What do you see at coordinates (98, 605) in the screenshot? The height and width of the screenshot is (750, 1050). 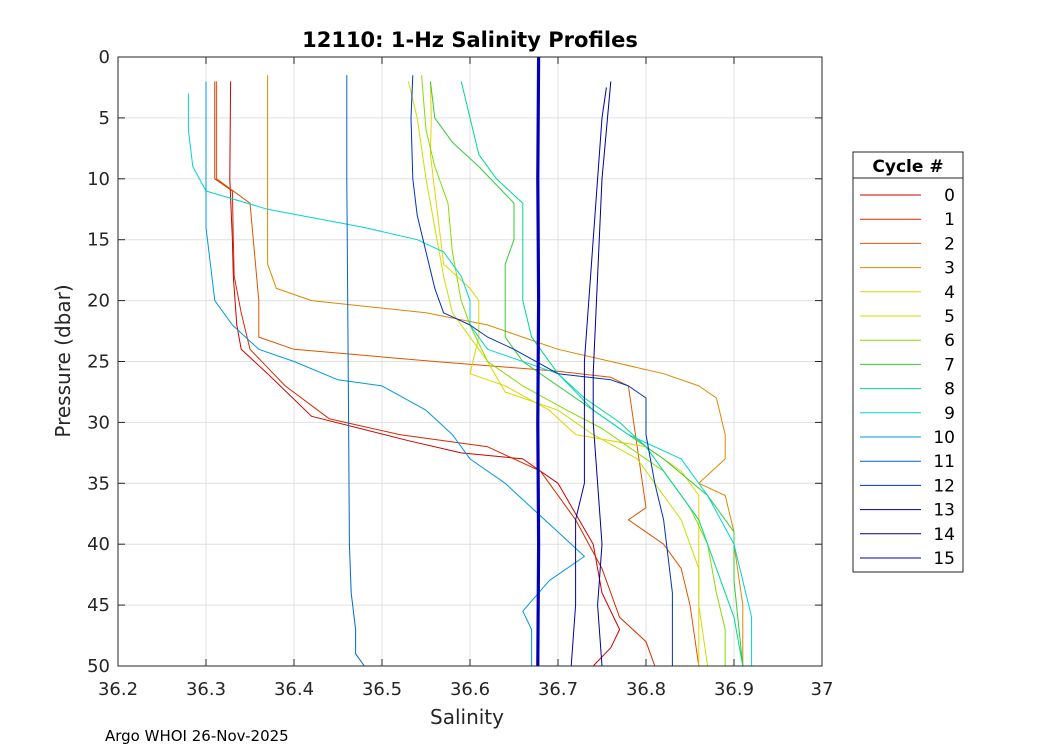 I see `y-tick-label: 45` at bounding box center [98, 605].